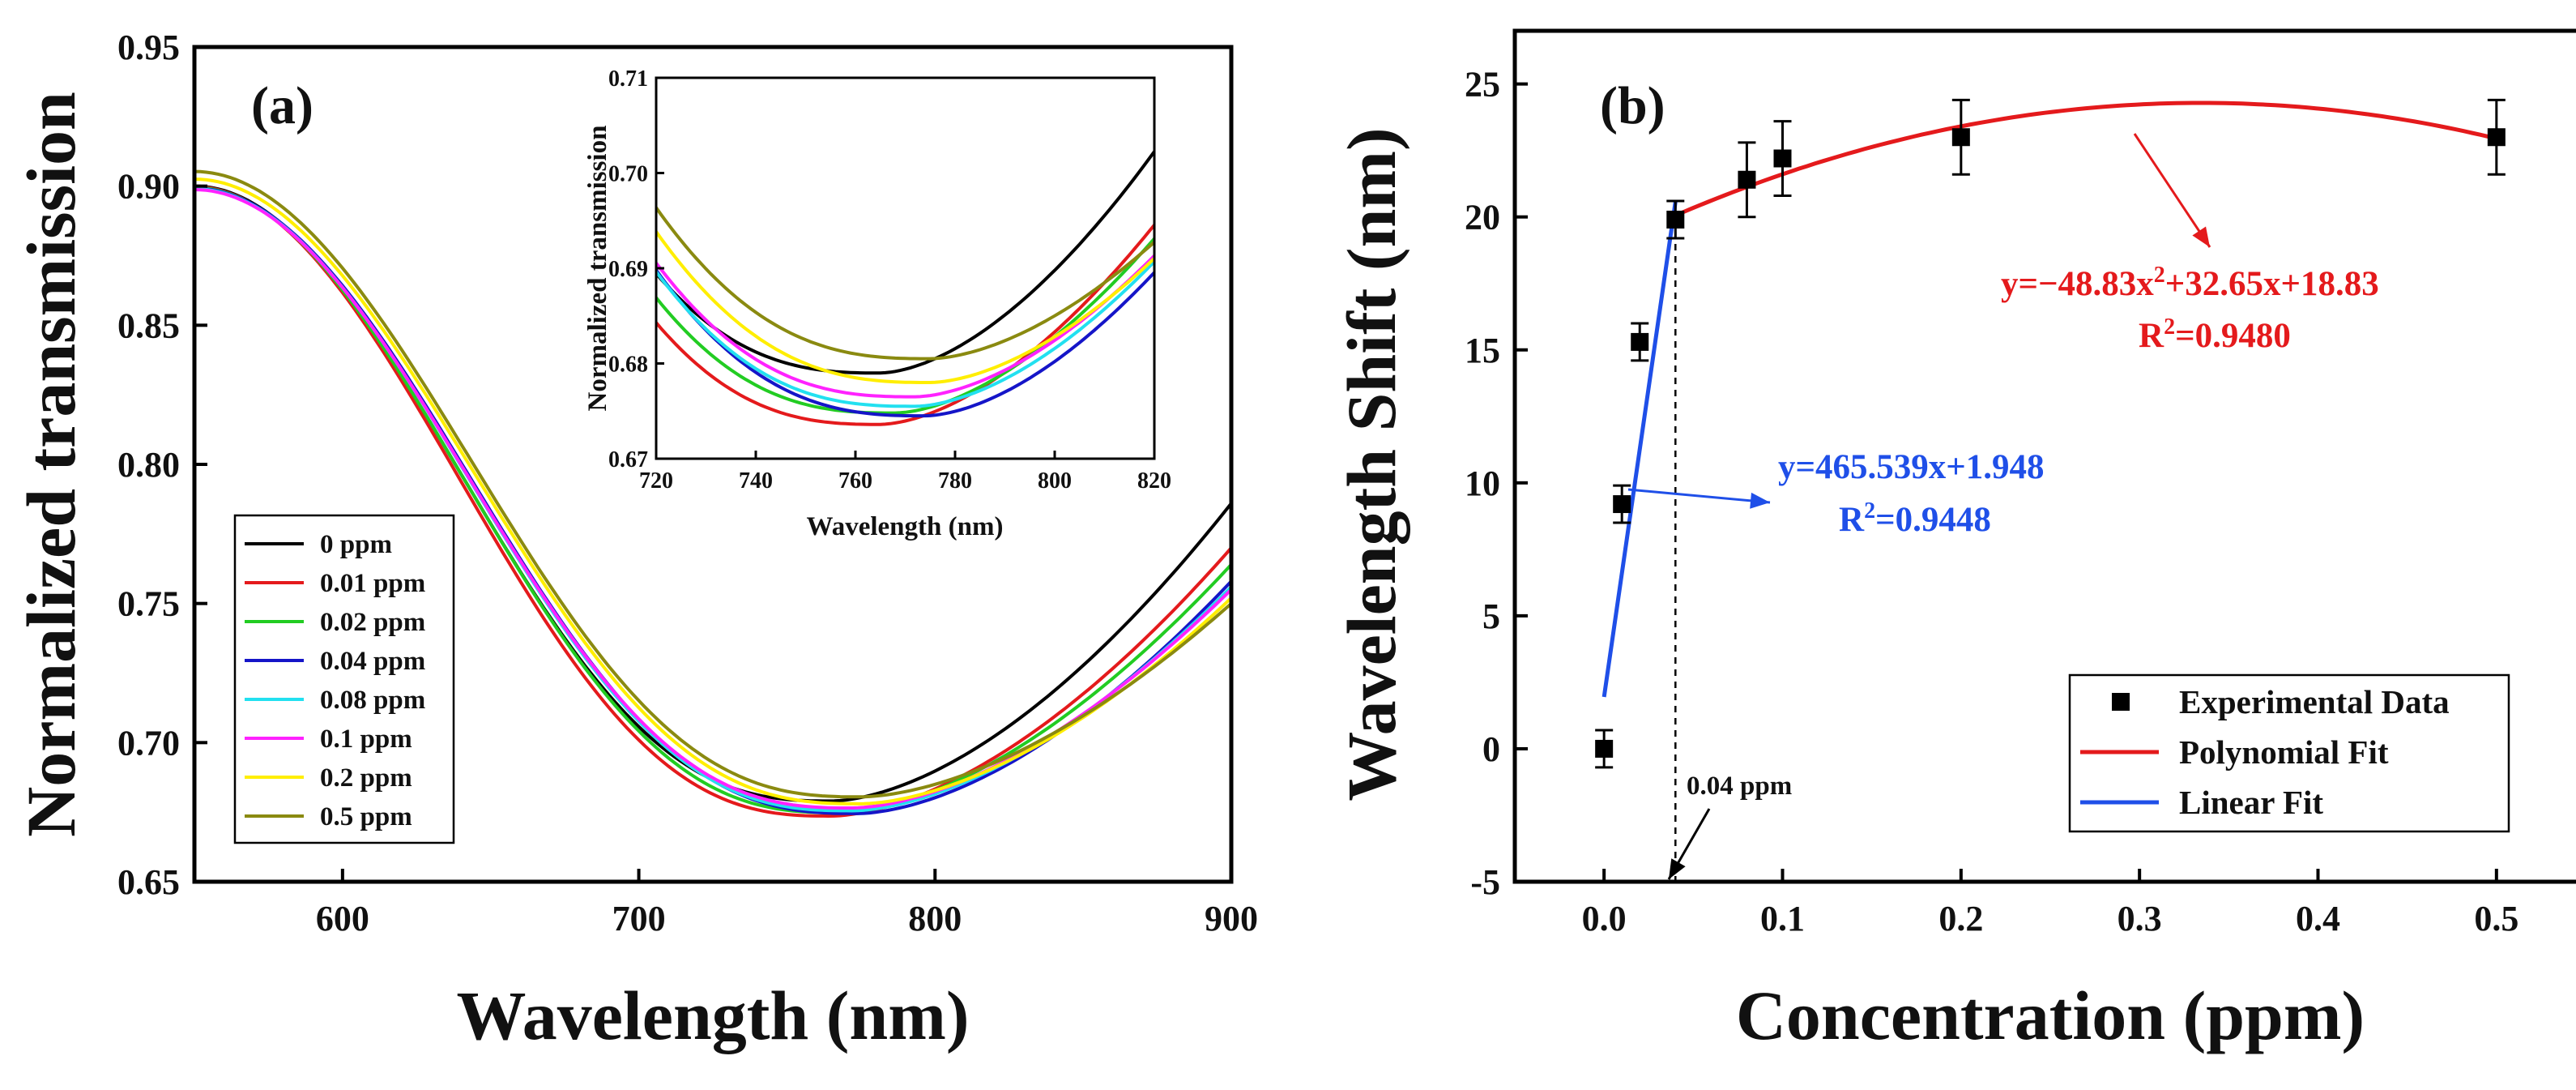 The width and height of the screenshot is (2576, 1090). What do you see at coordinates (1483, 85) in the screenshot?
I see `b-ytick-label: 25` at bounding box center [1483, 85].